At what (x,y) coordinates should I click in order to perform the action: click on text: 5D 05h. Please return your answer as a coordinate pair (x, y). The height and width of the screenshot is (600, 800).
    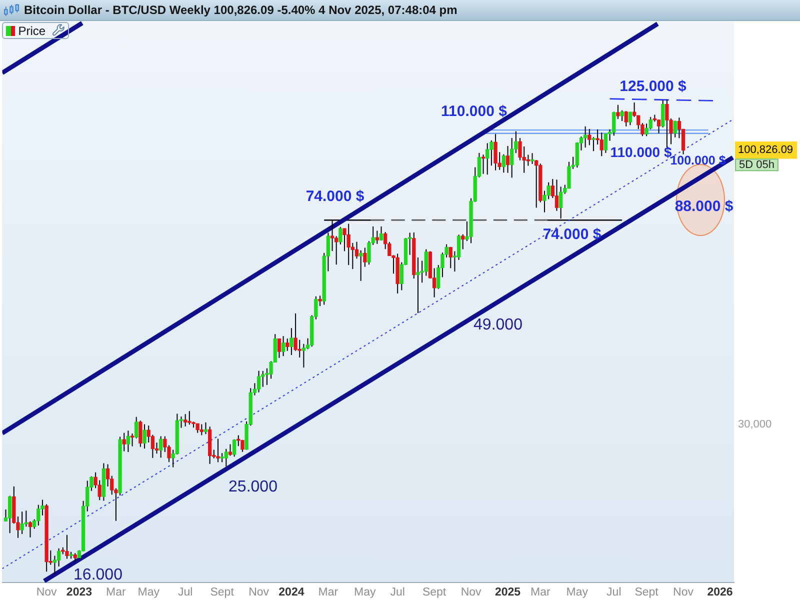
    Looking at the image, I should click on (756, 165).